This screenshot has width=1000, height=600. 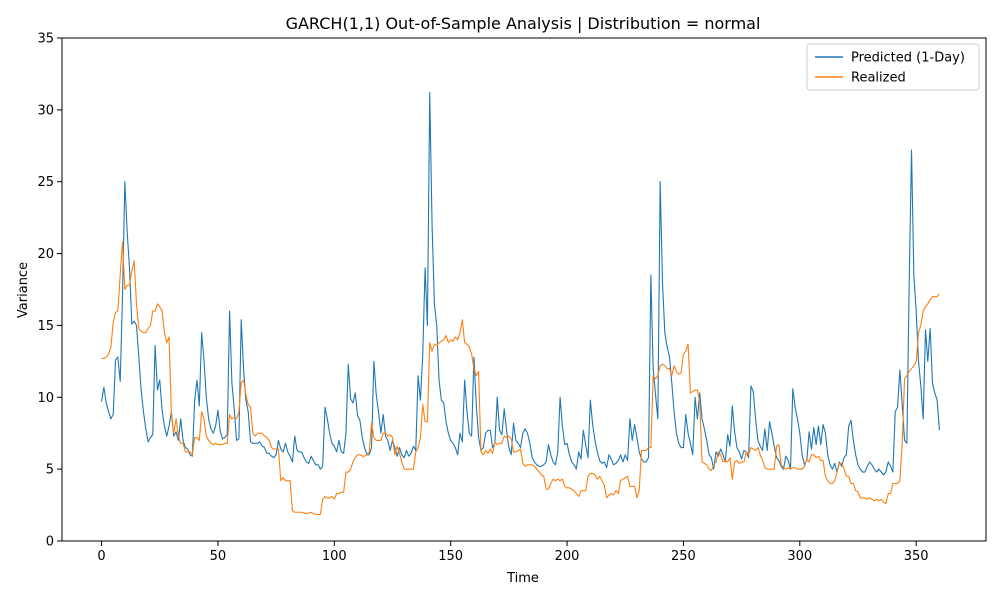 I want to click on x-tick-label: 100, so click(x=334, y=556).